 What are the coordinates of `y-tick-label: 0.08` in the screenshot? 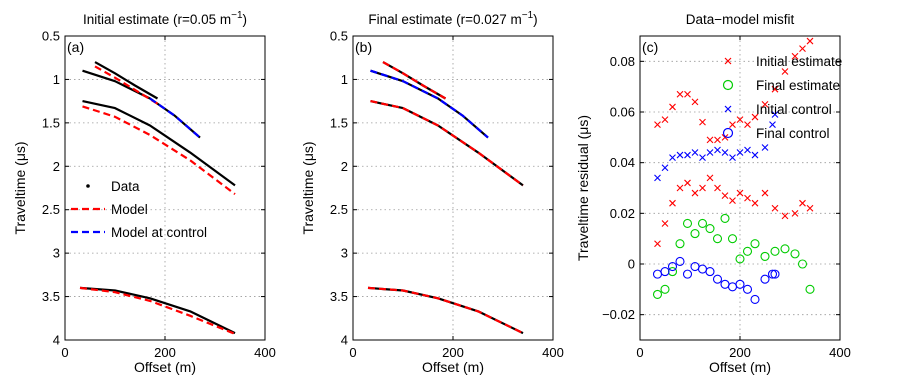 It's located at (622, 61).